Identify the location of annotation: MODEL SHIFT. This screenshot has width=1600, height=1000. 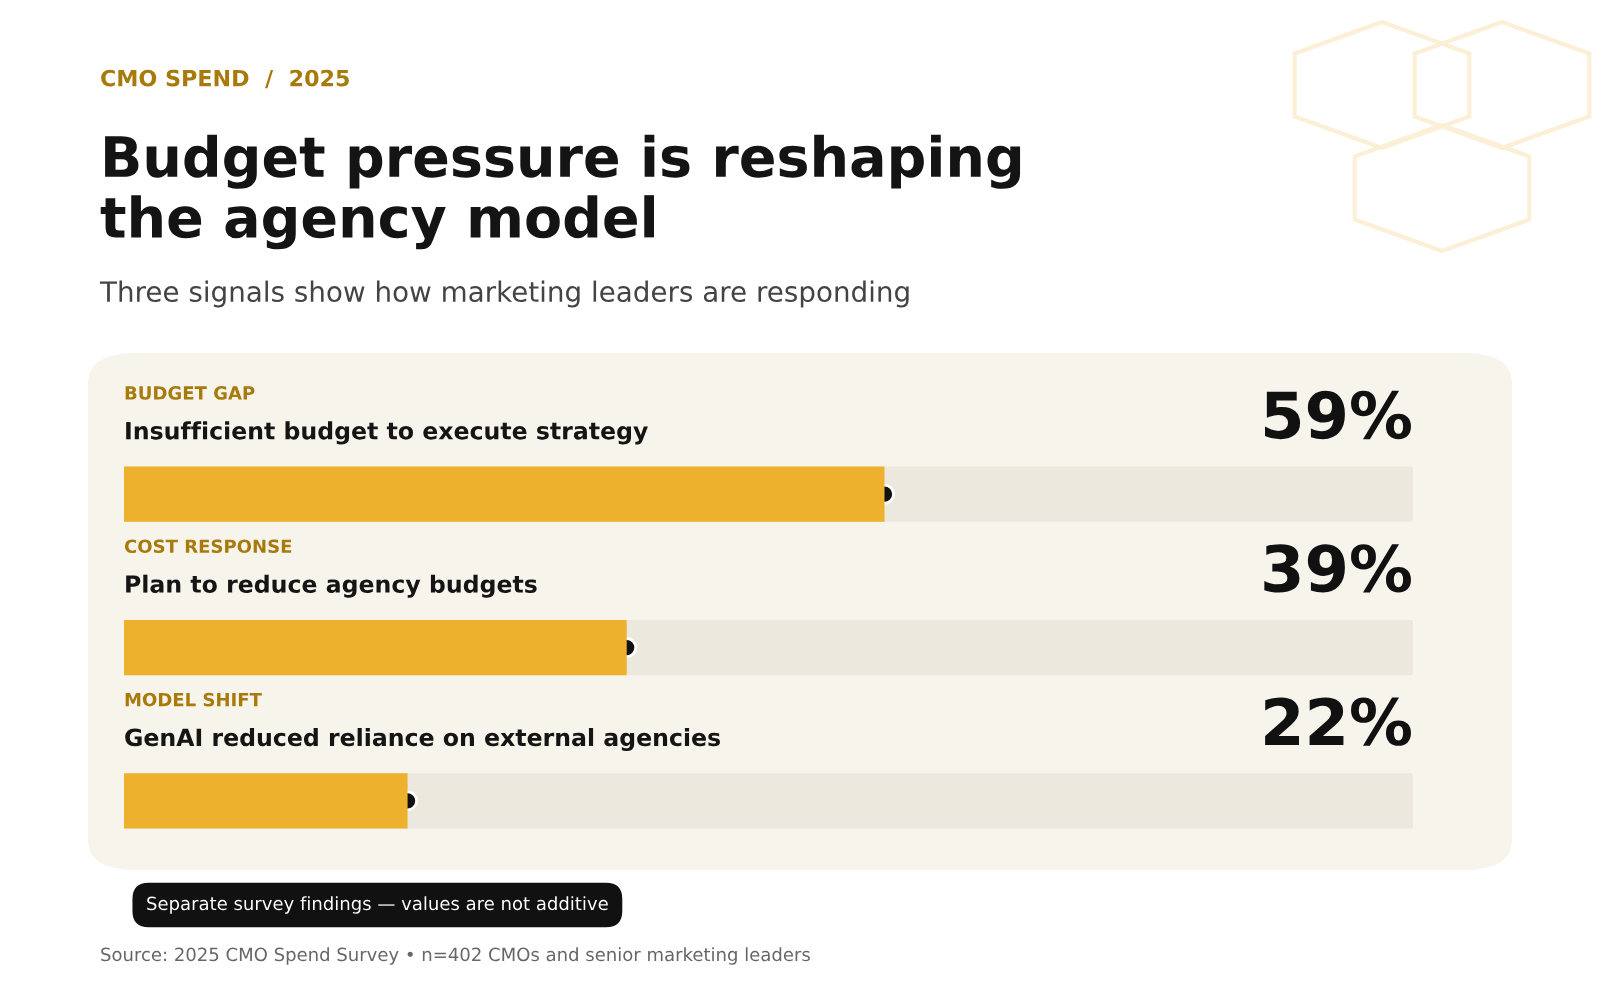
(193, 699).